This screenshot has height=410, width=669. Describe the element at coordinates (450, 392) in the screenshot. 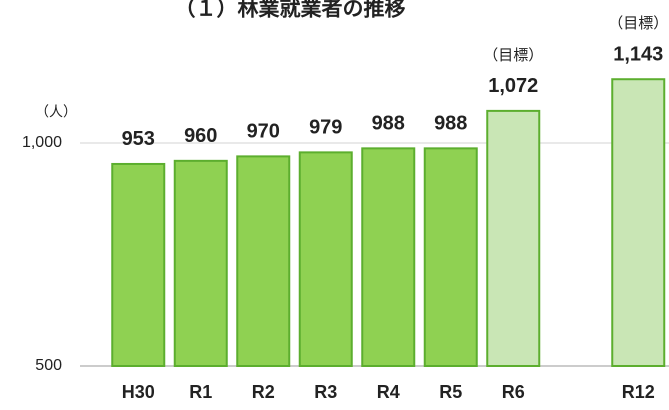

I see `x-tick-label: R5` at that location.